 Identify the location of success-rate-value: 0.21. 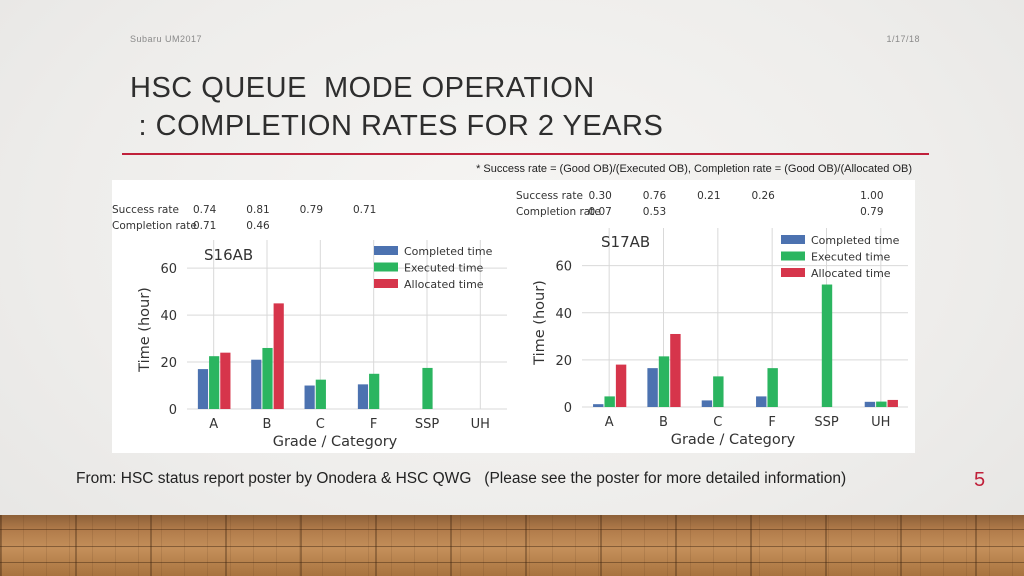
(708, 196).